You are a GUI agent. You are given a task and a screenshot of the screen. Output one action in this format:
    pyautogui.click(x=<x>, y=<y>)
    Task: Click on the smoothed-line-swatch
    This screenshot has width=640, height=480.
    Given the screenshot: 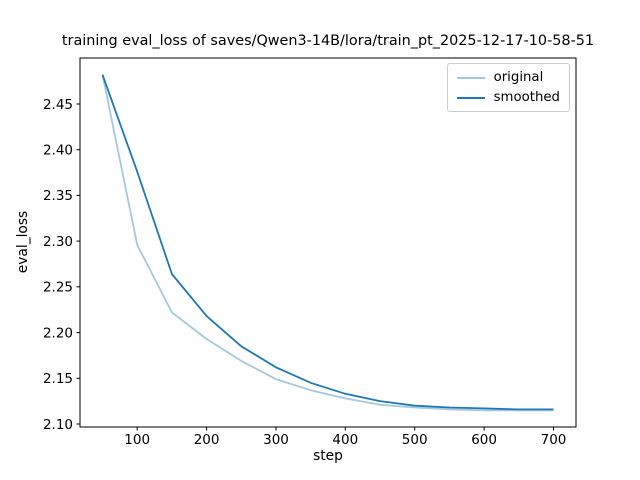 What is the action you would take?
    pyautogui.click(x=470, y=97)
    